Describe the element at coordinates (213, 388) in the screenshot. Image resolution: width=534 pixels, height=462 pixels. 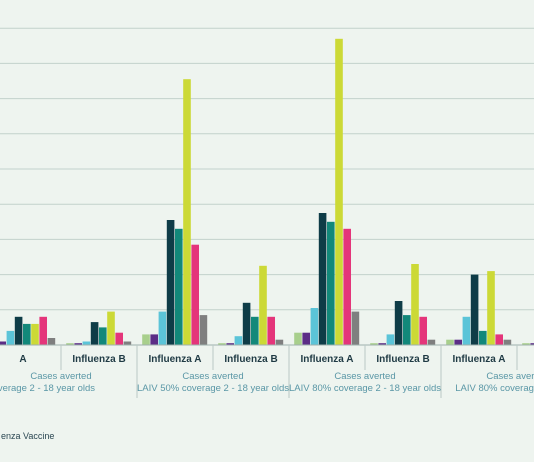
I see `group-label-line2-1: LAIV 50% coverage 2 - 18 year olds` at that location.